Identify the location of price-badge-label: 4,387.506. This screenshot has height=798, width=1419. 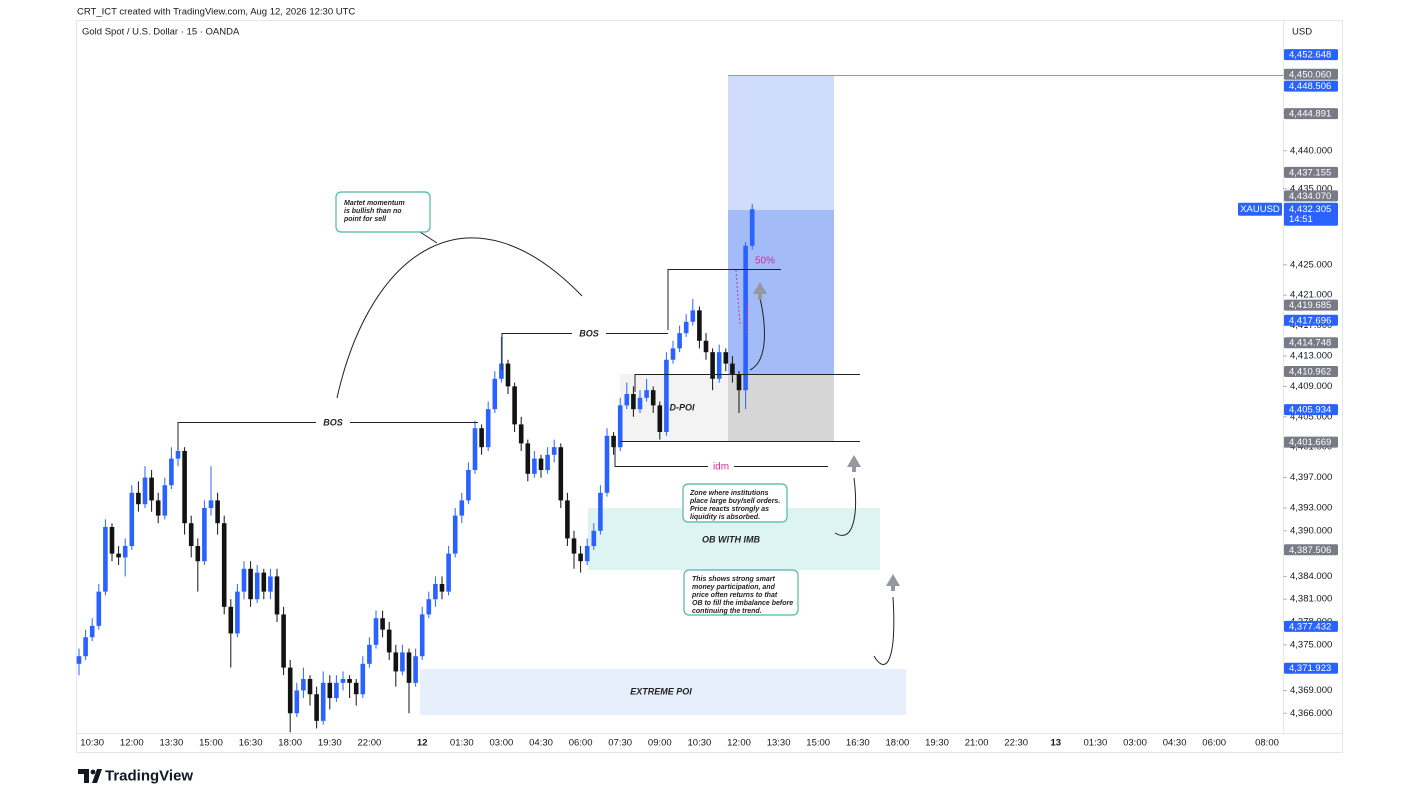
(1310, 550).